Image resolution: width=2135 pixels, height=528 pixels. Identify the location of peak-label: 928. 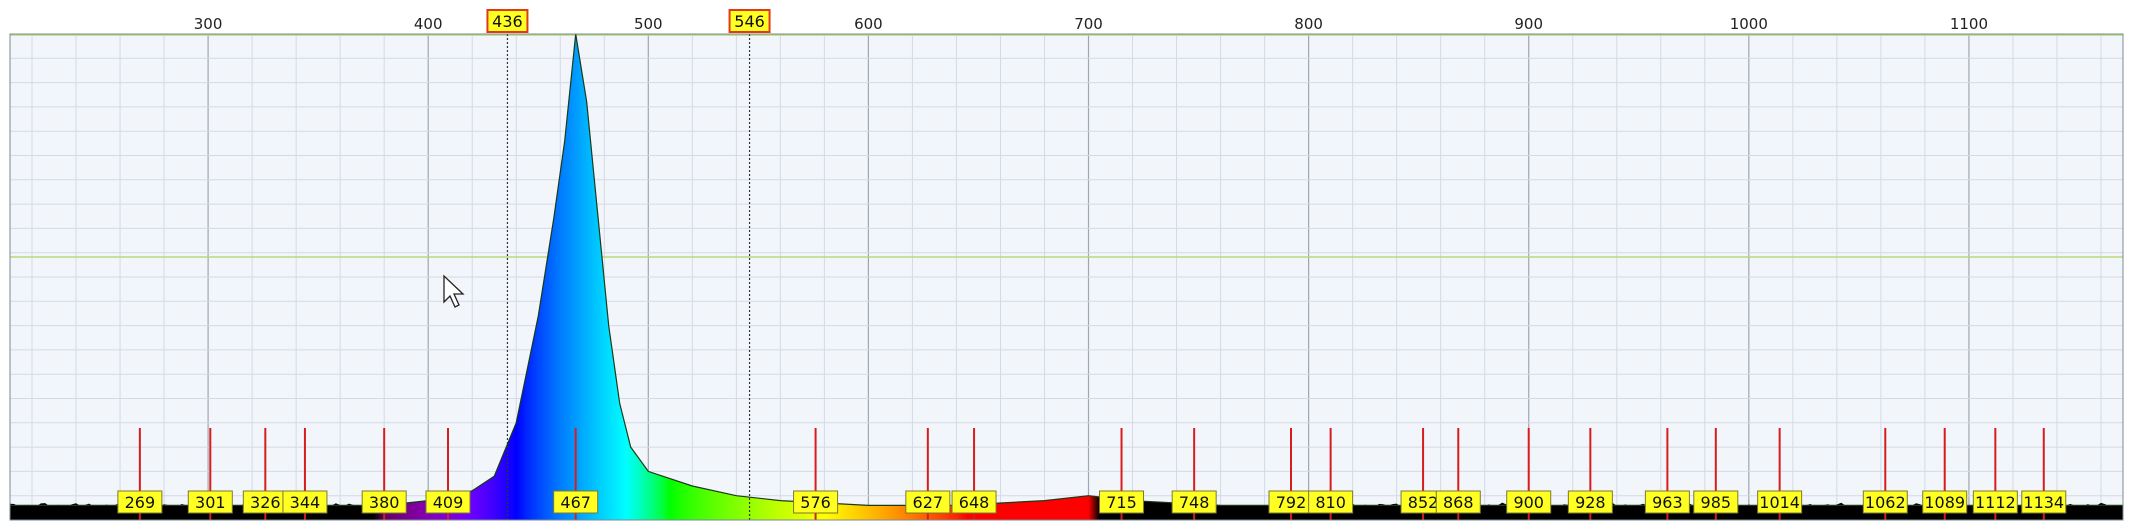
(1590, 502).